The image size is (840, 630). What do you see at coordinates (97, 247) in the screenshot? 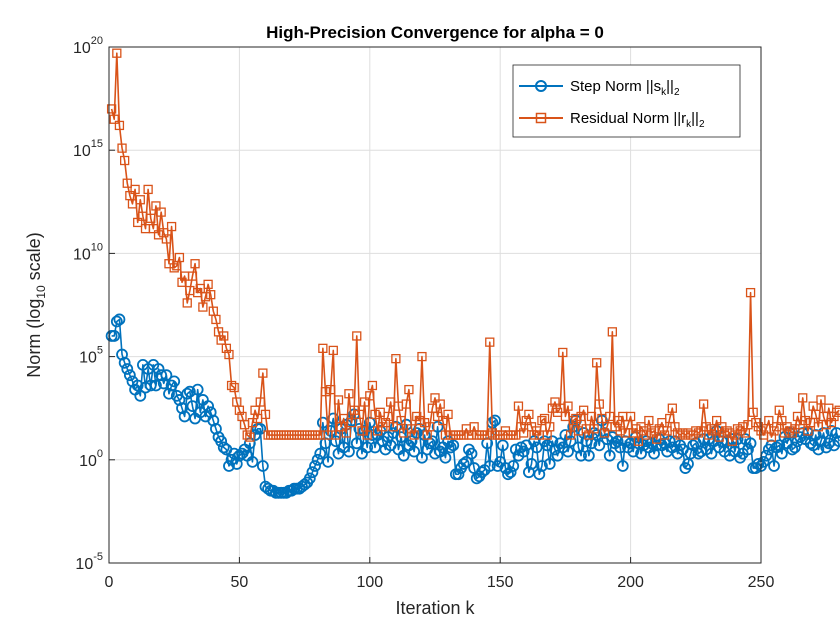
I see `y-tick-power: 10` at bounding box center [97, 247].